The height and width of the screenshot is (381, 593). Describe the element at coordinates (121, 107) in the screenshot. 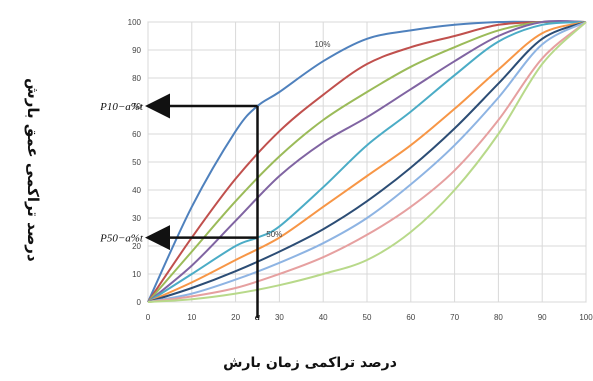

I see `annotation-label-1: P10−a%t` at that location.